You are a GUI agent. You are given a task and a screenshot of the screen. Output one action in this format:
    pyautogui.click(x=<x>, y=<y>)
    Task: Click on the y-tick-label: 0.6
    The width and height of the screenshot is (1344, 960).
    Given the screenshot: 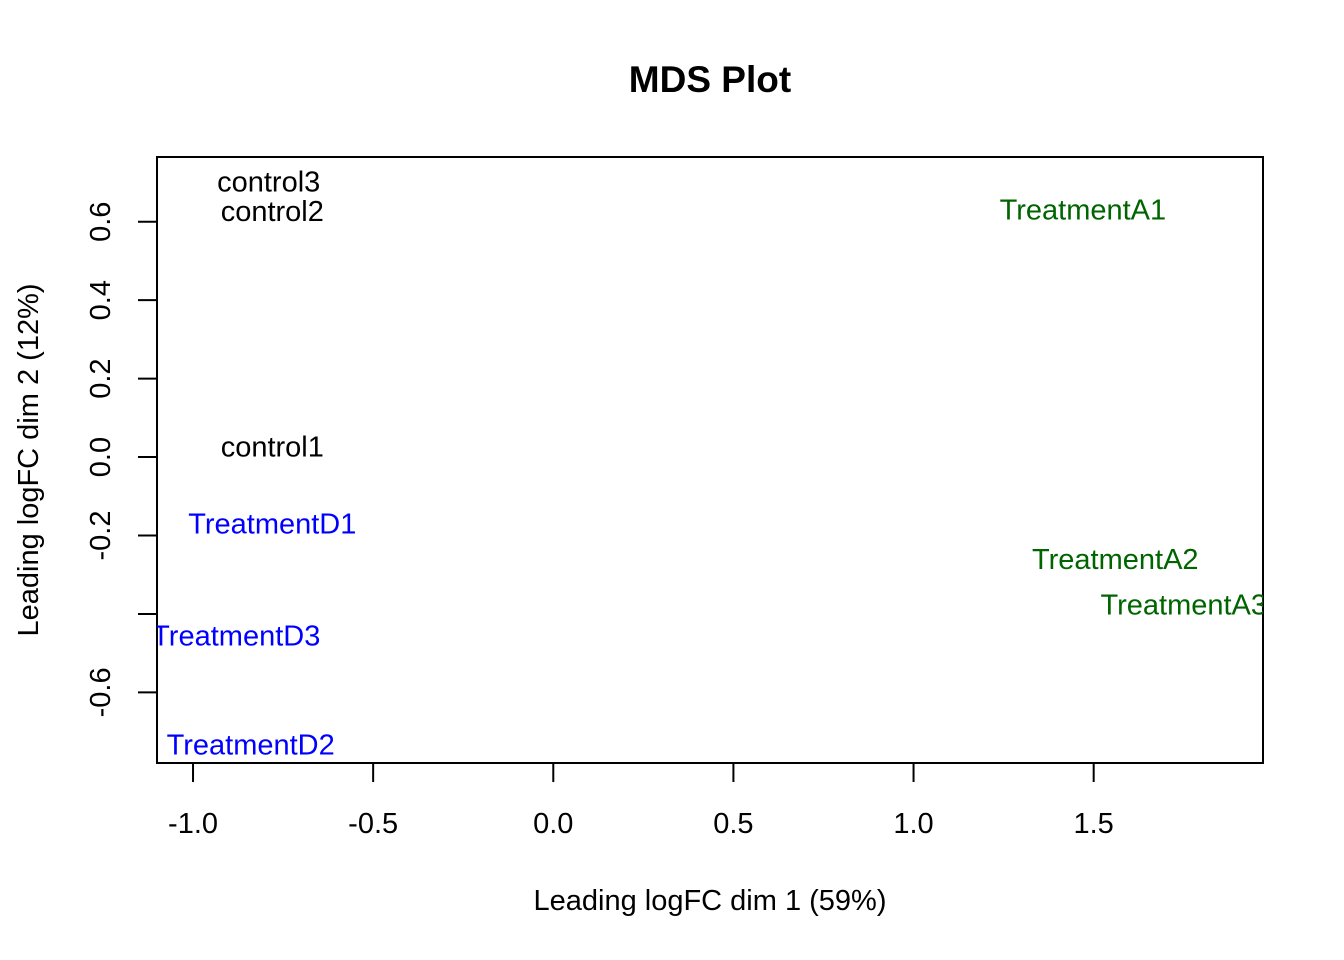 What is the action you would take?
    pyautogui.click(x=101, y=222)
    